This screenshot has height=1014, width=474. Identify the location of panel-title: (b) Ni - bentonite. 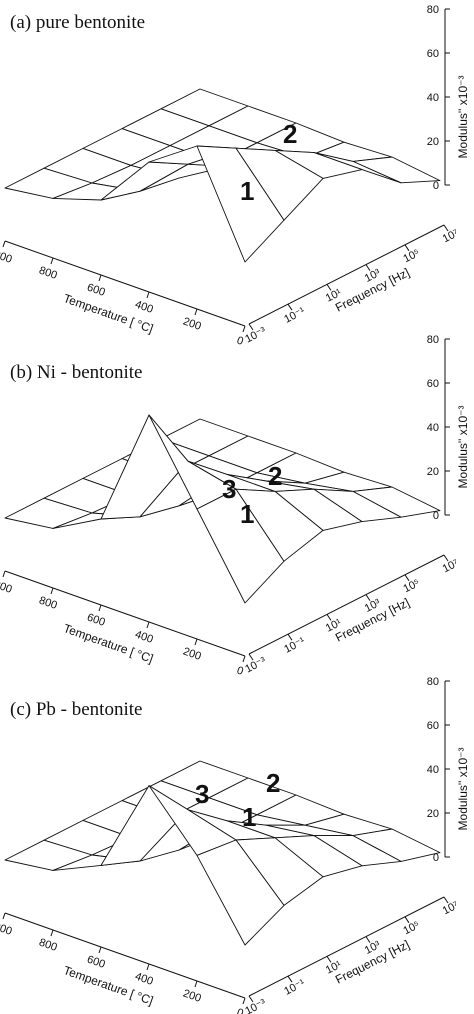
(76, 372).